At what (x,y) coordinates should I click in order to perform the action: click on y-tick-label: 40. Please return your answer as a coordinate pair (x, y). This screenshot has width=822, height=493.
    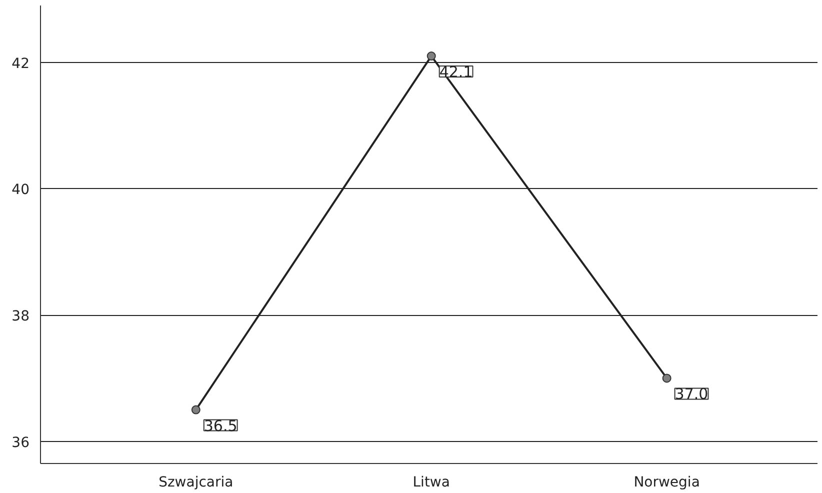
    Looking at the image, I should click on (21, 190).